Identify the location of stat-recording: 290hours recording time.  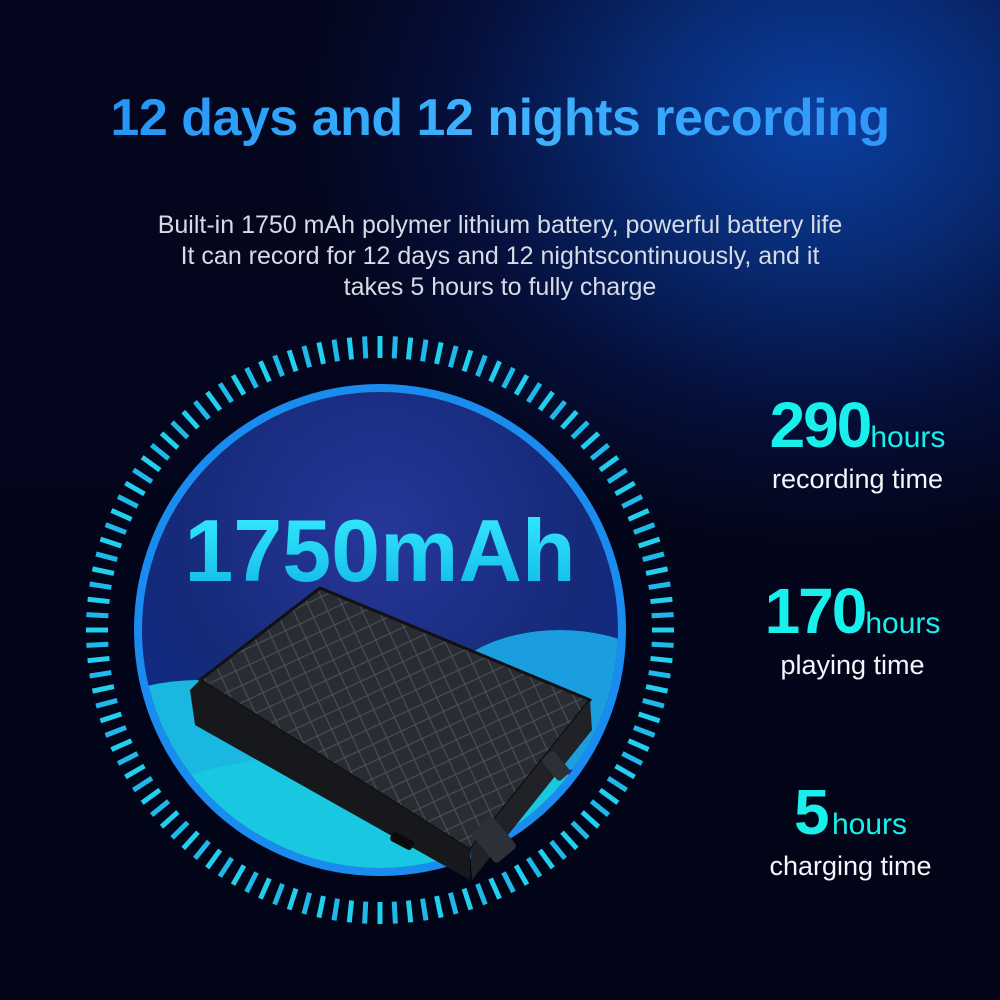
(857, 441).